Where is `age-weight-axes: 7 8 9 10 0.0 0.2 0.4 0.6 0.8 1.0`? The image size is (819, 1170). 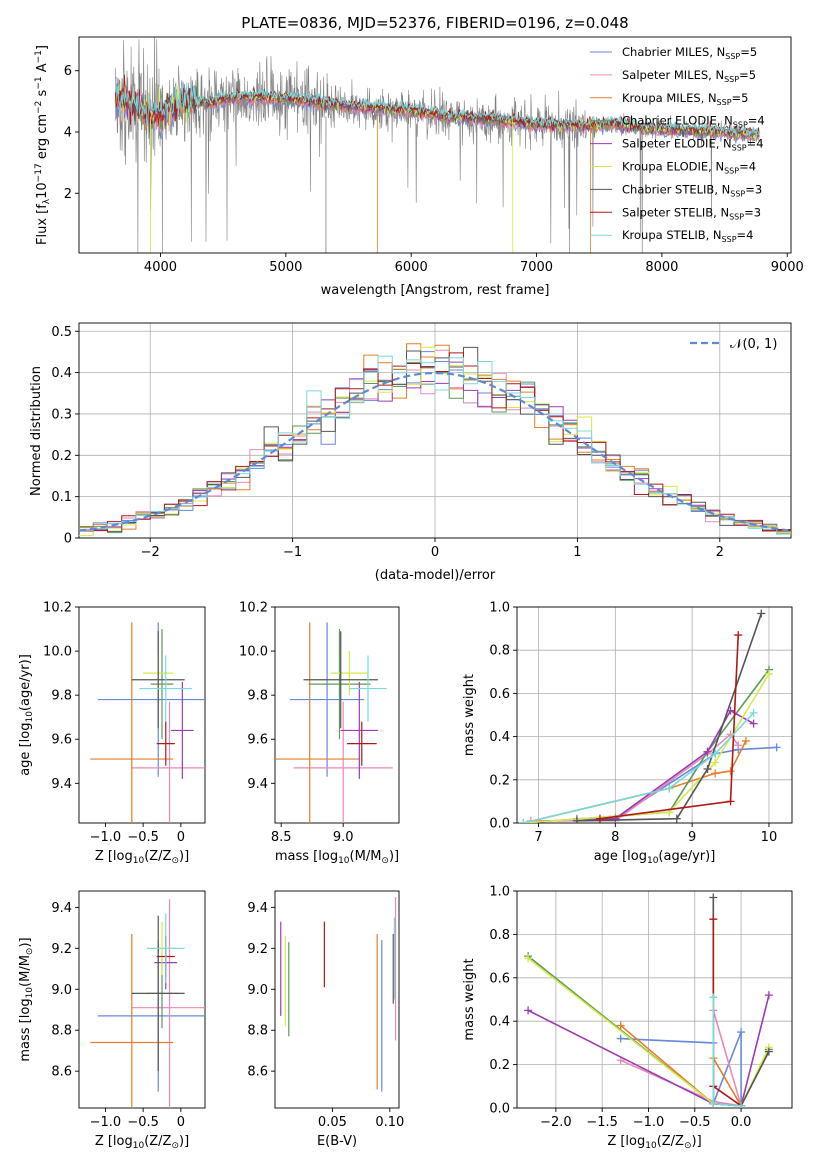
age-weight-axes: 7 8 9 10 0.0 0.2 0.4 0.6 0.8 1.0 is located at coordinates (641, 723).